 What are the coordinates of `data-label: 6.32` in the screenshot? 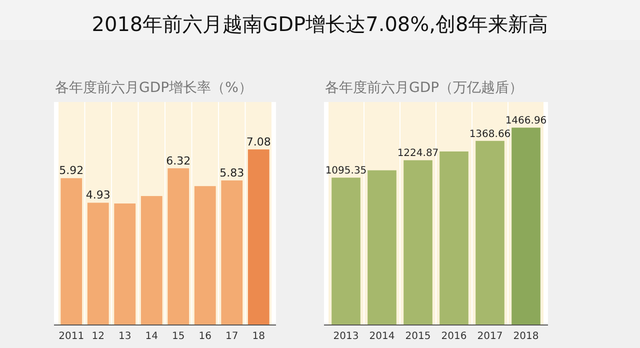 It's located at (178, 161).